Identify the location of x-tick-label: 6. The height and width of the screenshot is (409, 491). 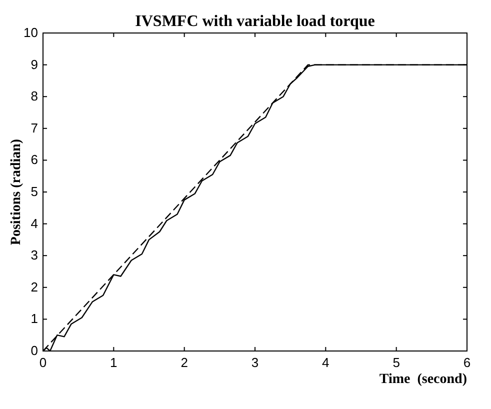
(467, 362).